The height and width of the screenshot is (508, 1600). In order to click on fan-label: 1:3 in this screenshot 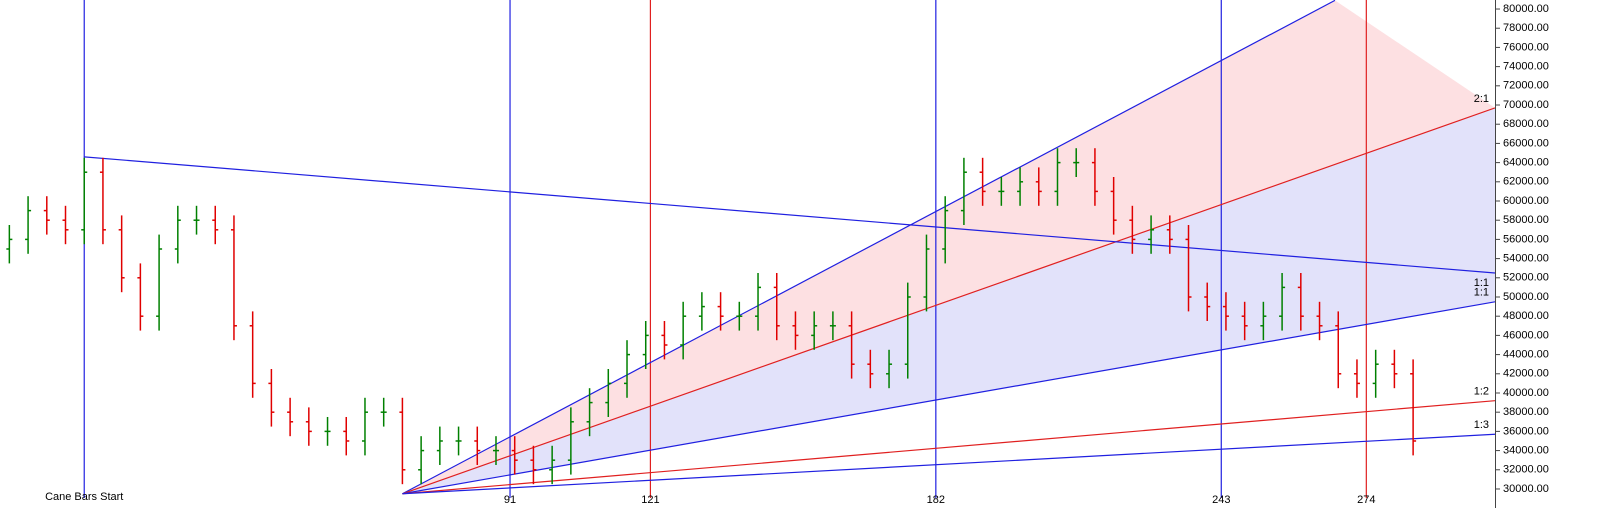, I will do `click(1481, 425)`.